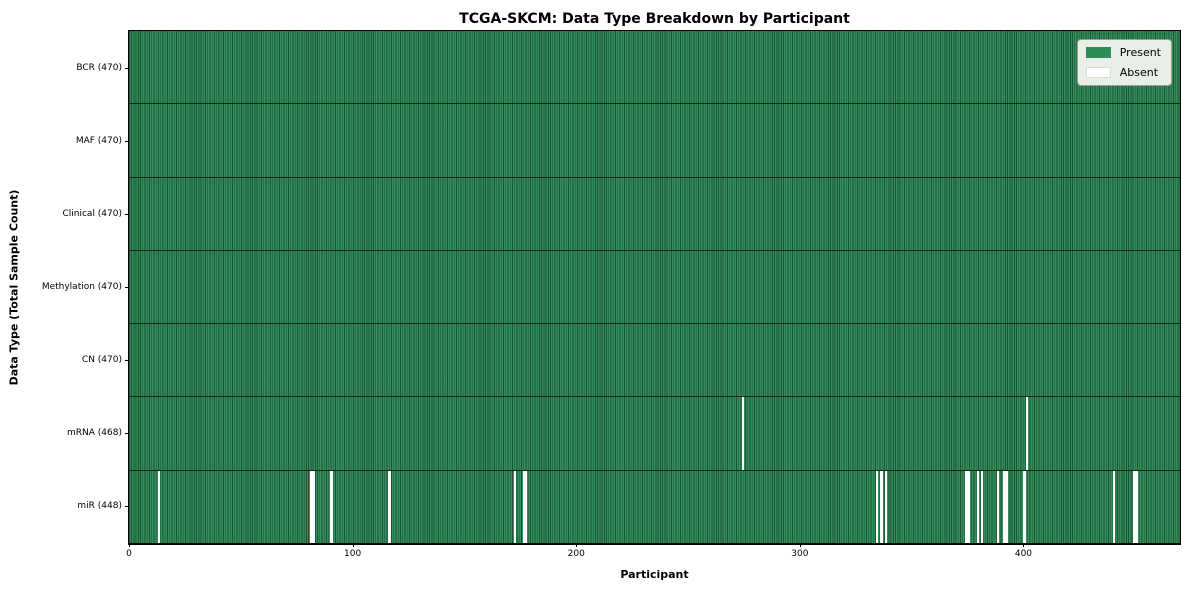 Image resolution: width=1200 pixels, height=600 pixels. Describe the element at coordinates (1098, 72) in the screenshot. I see `absent-swatch-icon` at that location.